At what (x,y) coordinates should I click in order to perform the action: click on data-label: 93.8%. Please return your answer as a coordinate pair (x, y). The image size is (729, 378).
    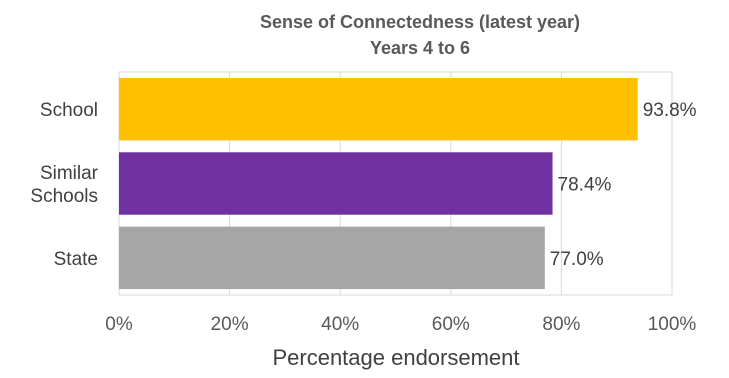
    Looking at the image, I should click on (670, 110).